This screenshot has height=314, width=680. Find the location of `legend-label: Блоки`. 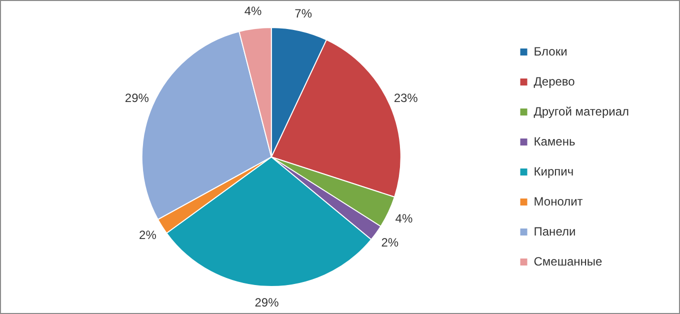

legend-label: Блоки is located at coordinates (551, 51).